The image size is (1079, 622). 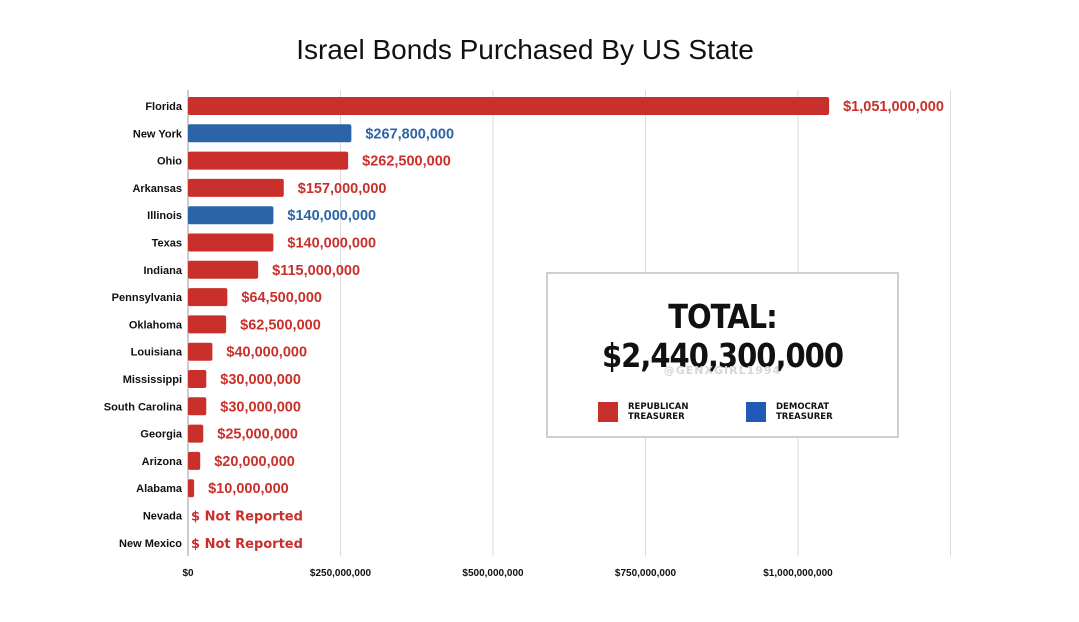 I want to click on x-tick-label: $500,000,000, so click(x=493, y=573).